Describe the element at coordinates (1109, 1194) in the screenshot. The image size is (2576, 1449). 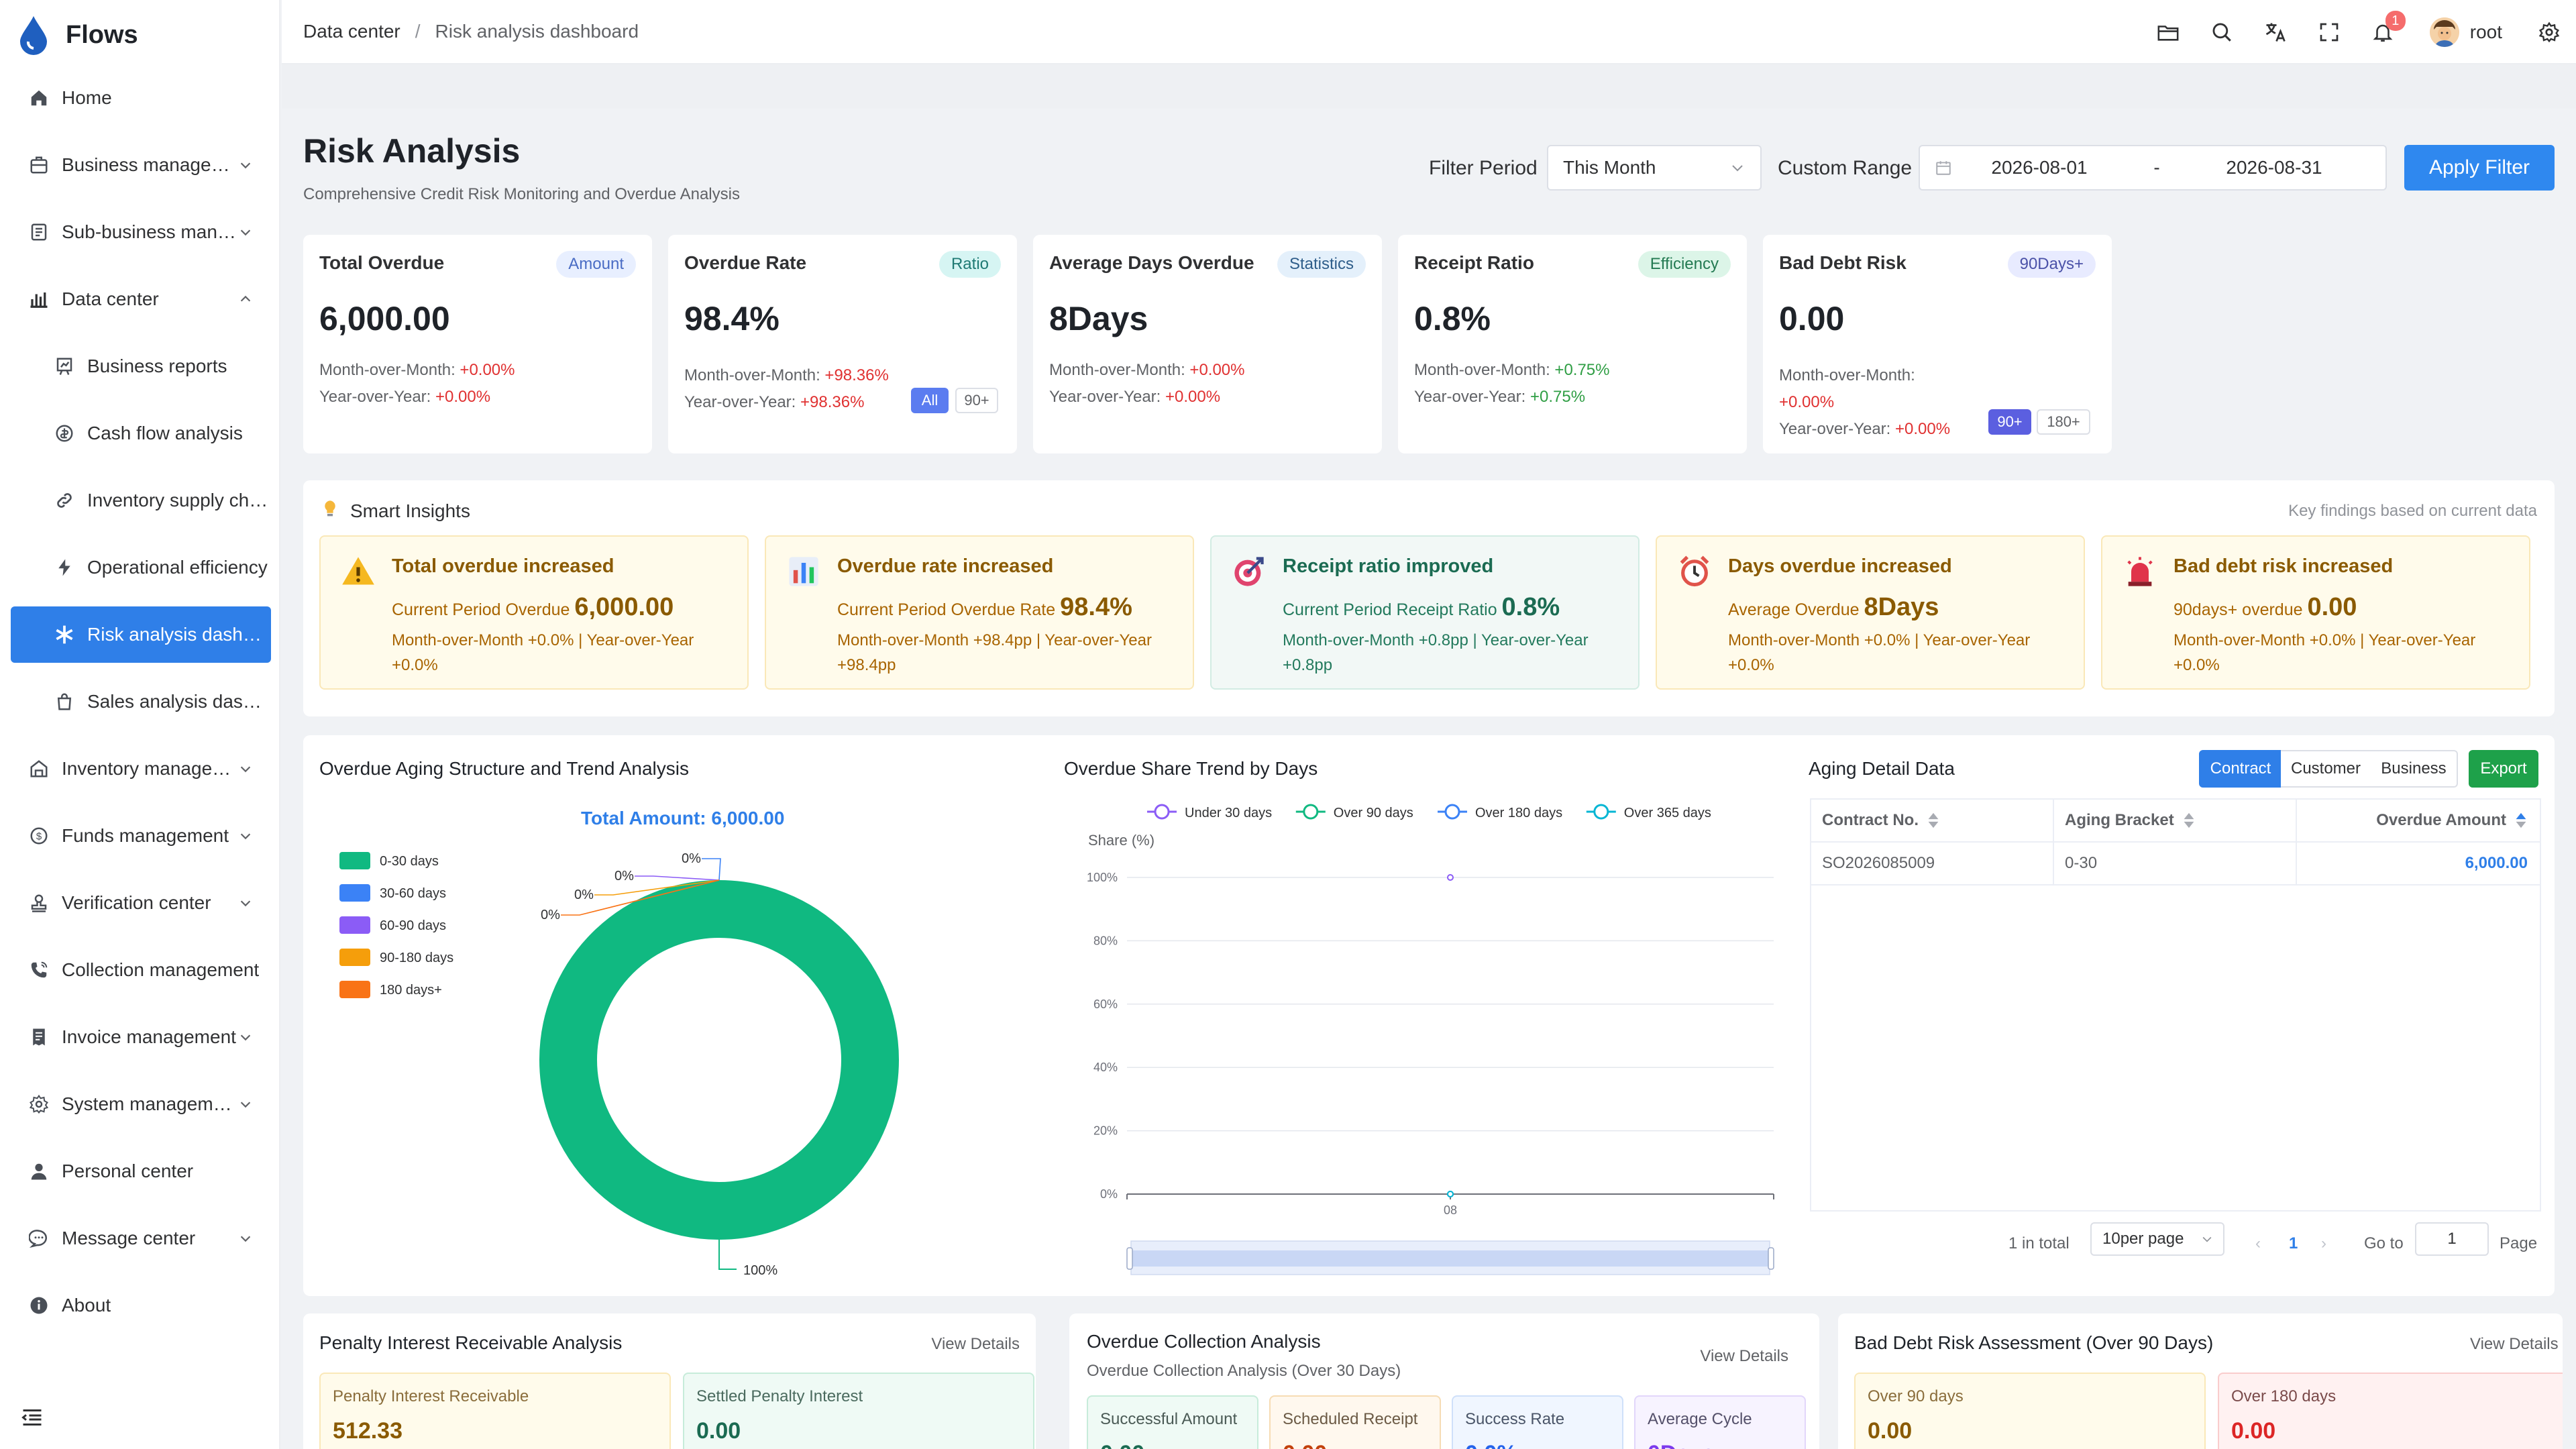
I see `y-tick-label: 0%` at that location.